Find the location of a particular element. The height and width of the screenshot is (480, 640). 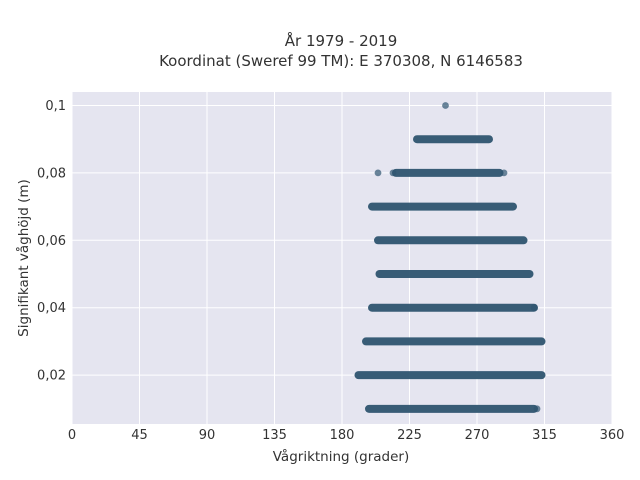

x-tick-label: 360 is located at coordinates (612, 435).